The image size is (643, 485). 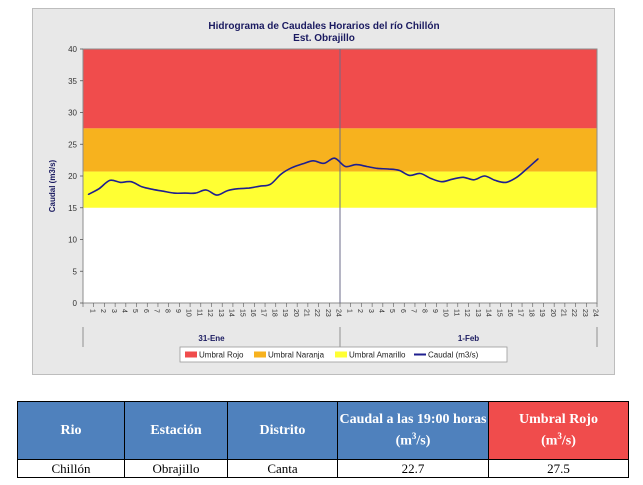 I want to click on cell-estacion: Obrajillo, so click(x=176, y=468).